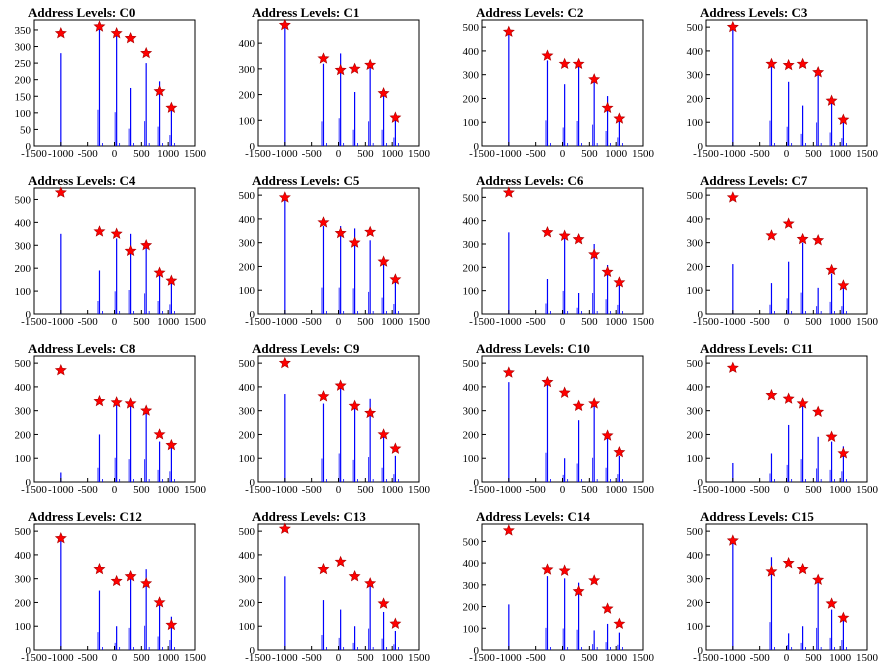 Image resolution: width=896 pixels, height=672 pixels. I want to click on panel-title: Address Levels: C10, so click(533, 348).